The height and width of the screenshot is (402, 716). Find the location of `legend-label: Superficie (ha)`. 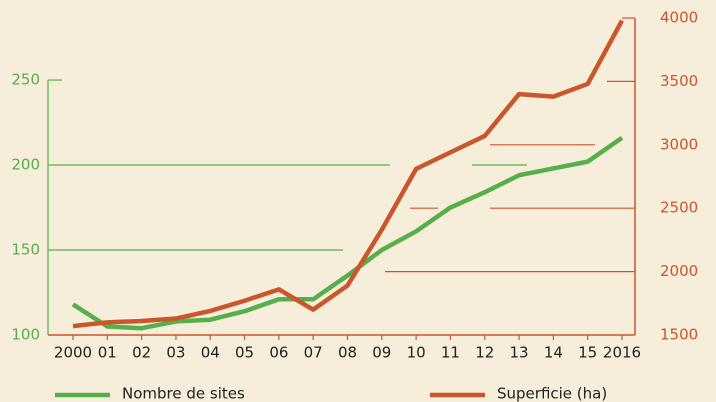

legend-label: Superficie (ha) is located at coordinates (552, 393).